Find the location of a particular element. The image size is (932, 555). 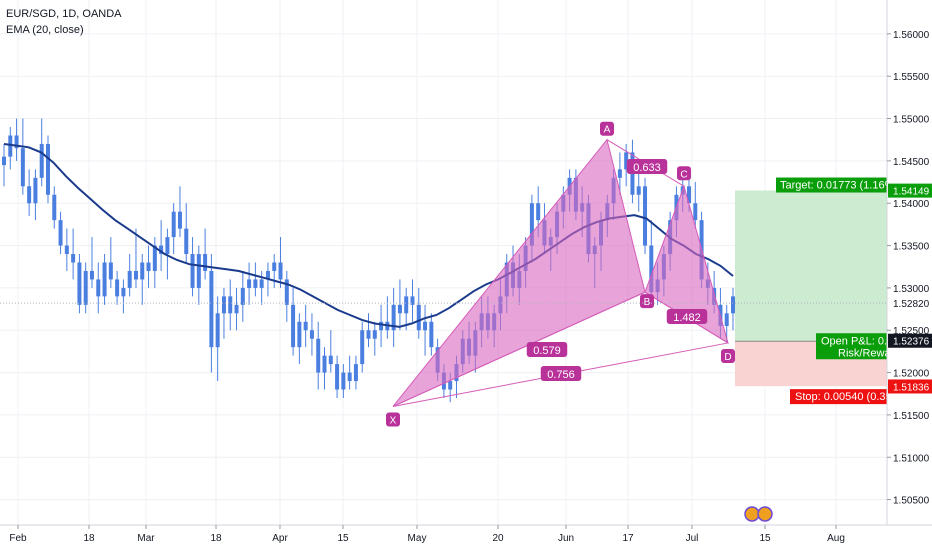

y-tick-label: 1.53500 is located at coordinates (911, 247).